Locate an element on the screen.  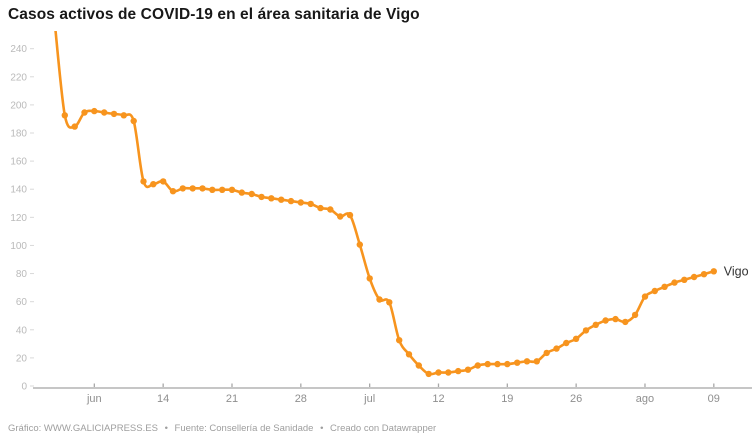
y-axis-tick-label: 240 is located at coordinates (18, 49).